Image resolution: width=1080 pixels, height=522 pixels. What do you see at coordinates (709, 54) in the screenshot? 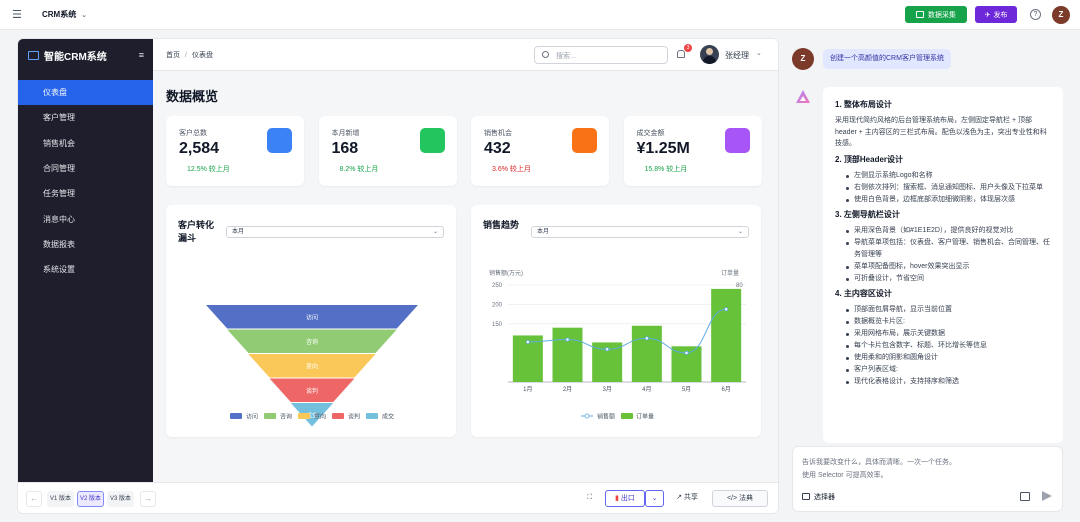
I see `user-avatar` at bounding box center [709, 54].